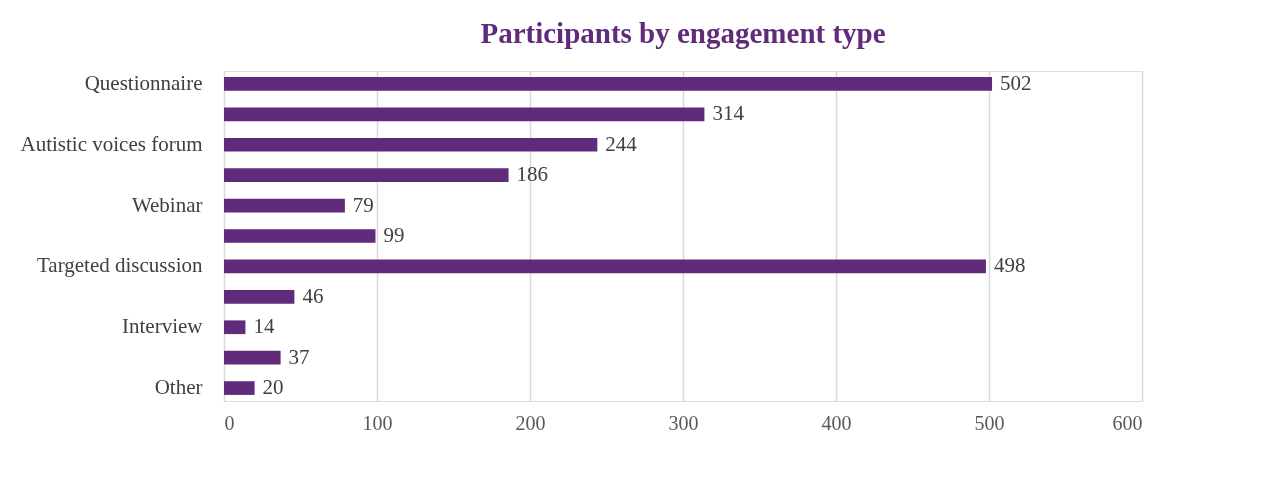  What do you see at coordinates (530, 422) in the screenshot?
I see `x-tick-label: 200` at bounding box center [530, 422].